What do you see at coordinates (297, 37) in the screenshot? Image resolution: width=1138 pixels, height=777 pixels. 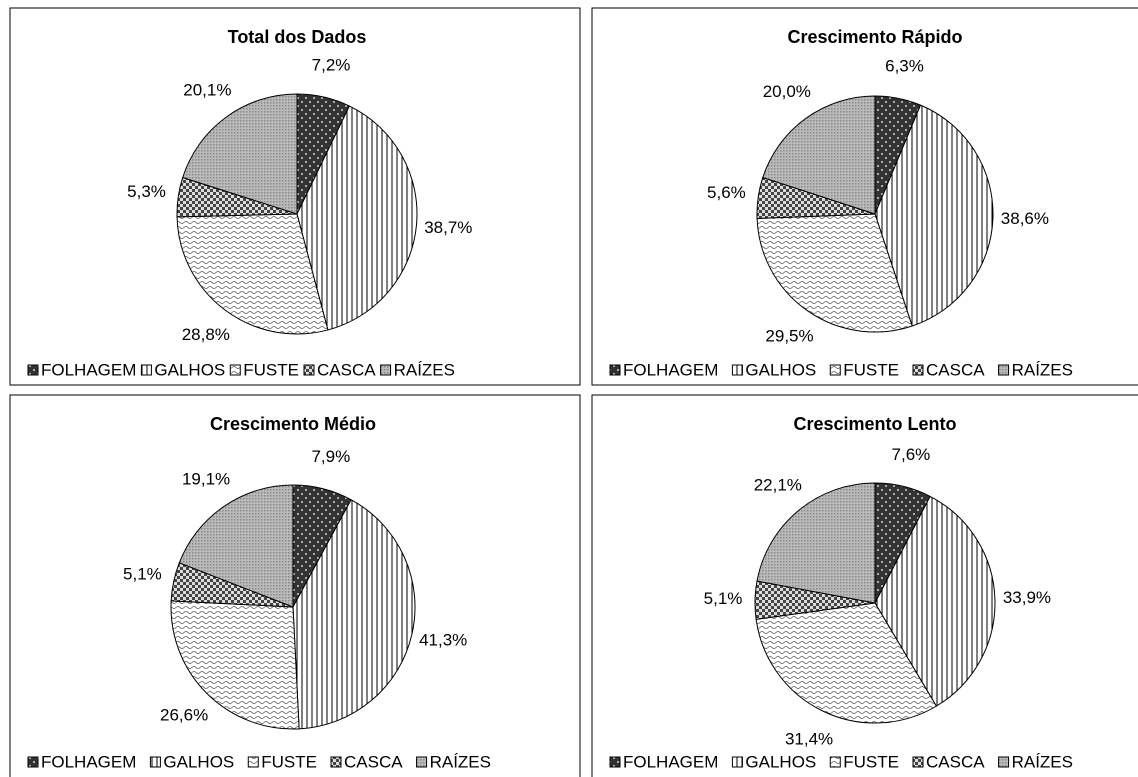 I see `chart-title: Total dos Dados` at bounding box center [297, 37].